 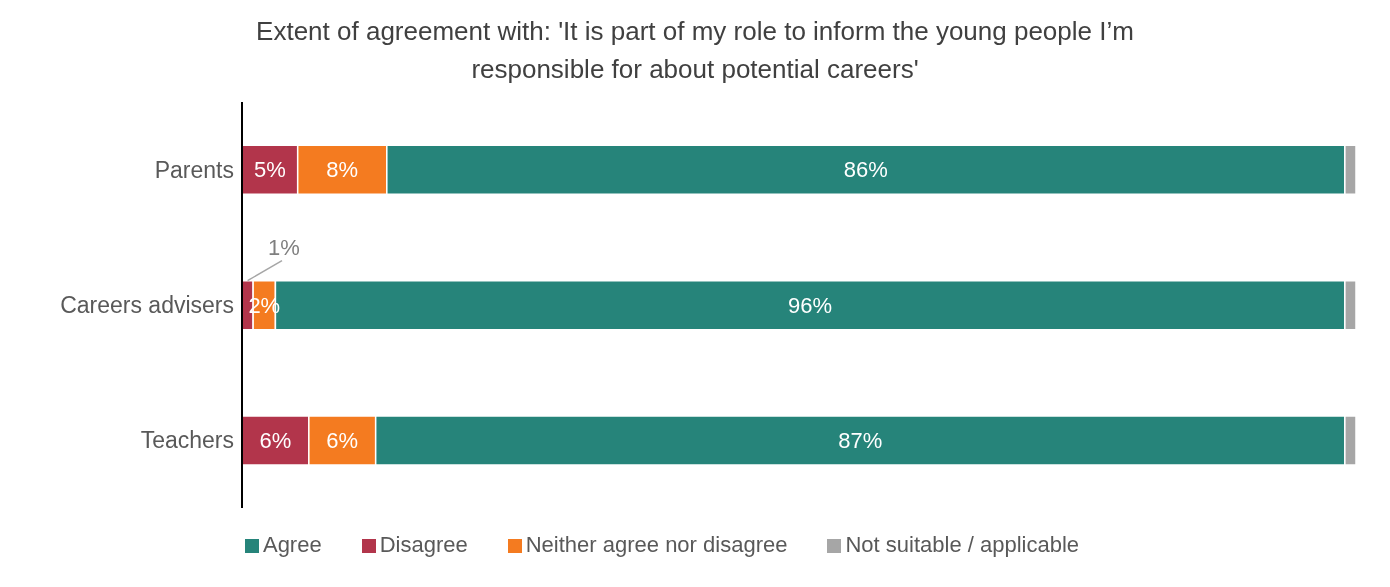 I want to click on y-tick-label: Parents, so click(x=194, y=169).